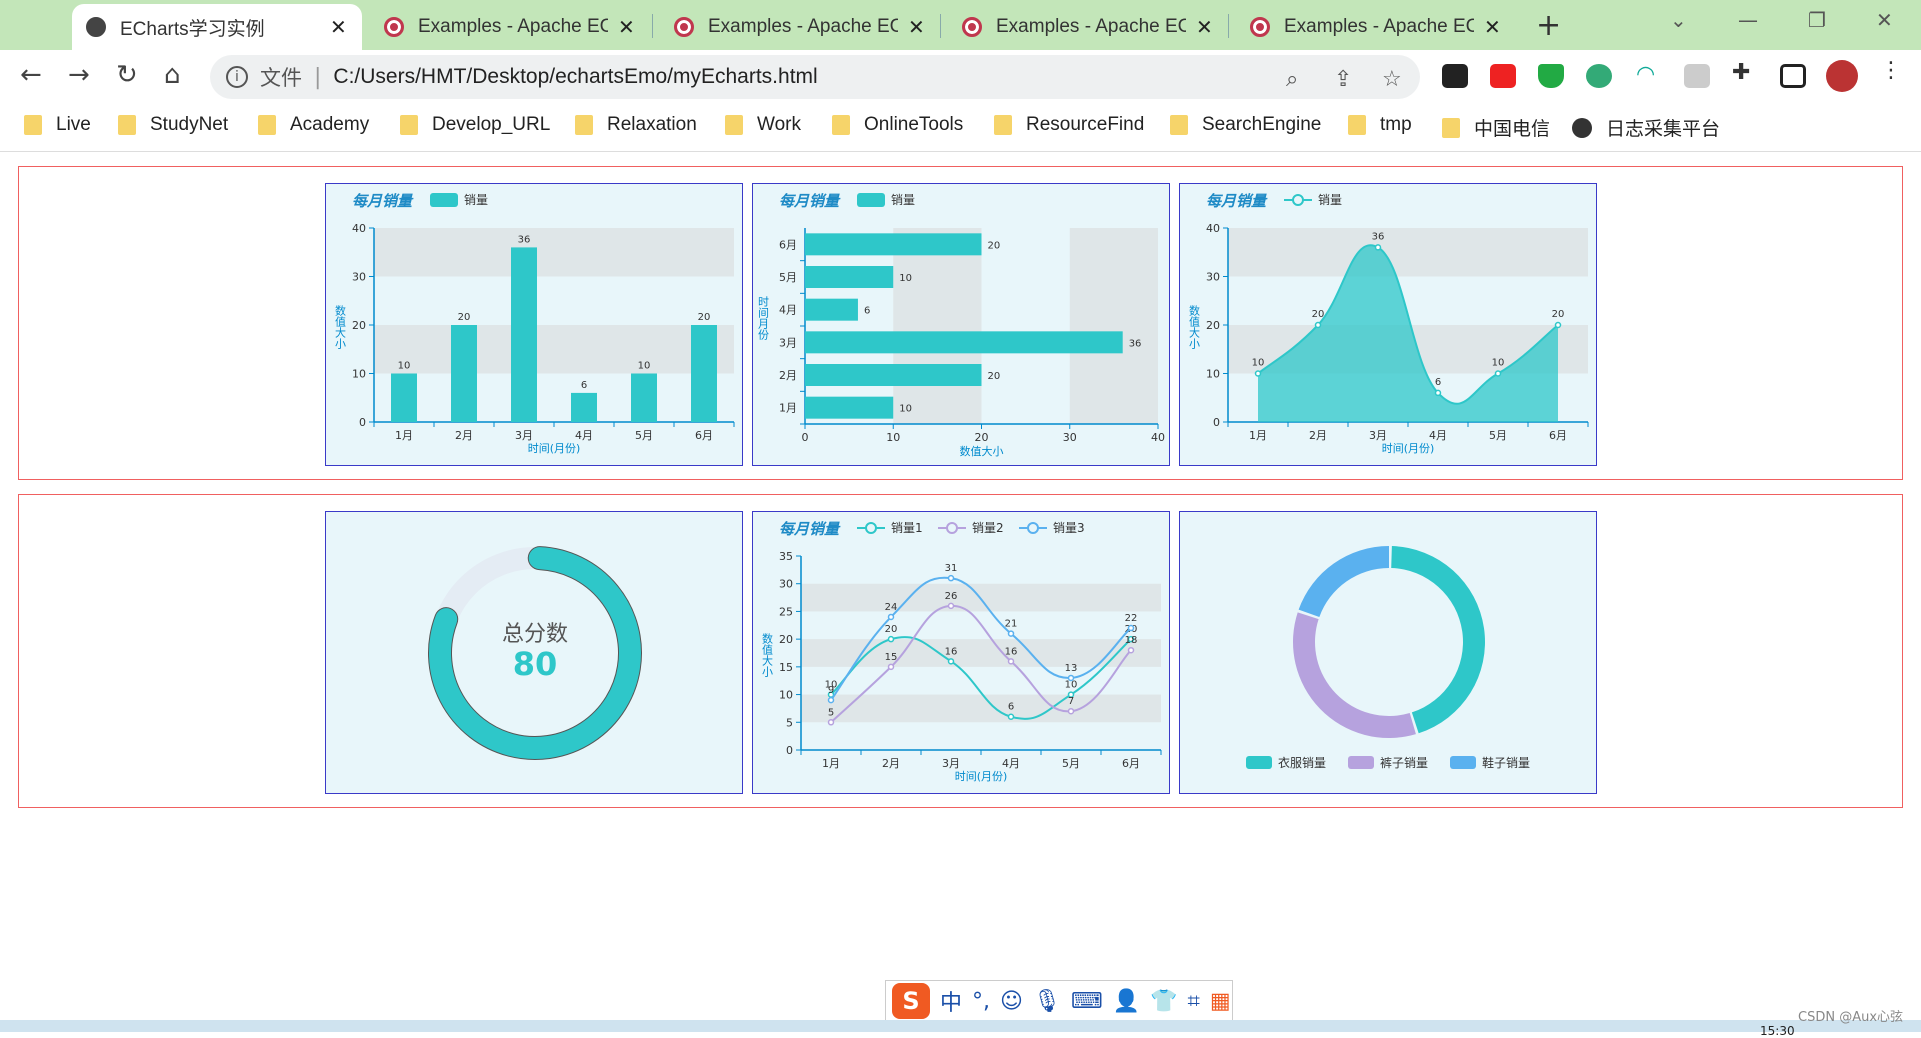 The height and width of the screenshot is (1038, 1921). I want to click on y-tick-label: 25, so click(786, 611).